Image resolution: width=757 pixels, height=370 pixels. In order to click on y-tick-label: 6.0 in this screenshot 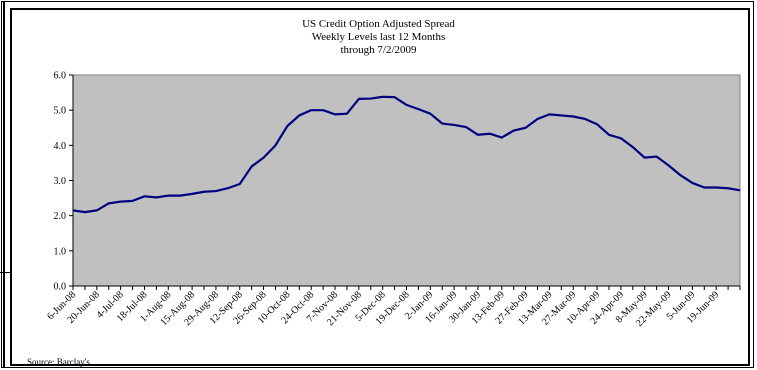, I will do `click(60, 76)`.